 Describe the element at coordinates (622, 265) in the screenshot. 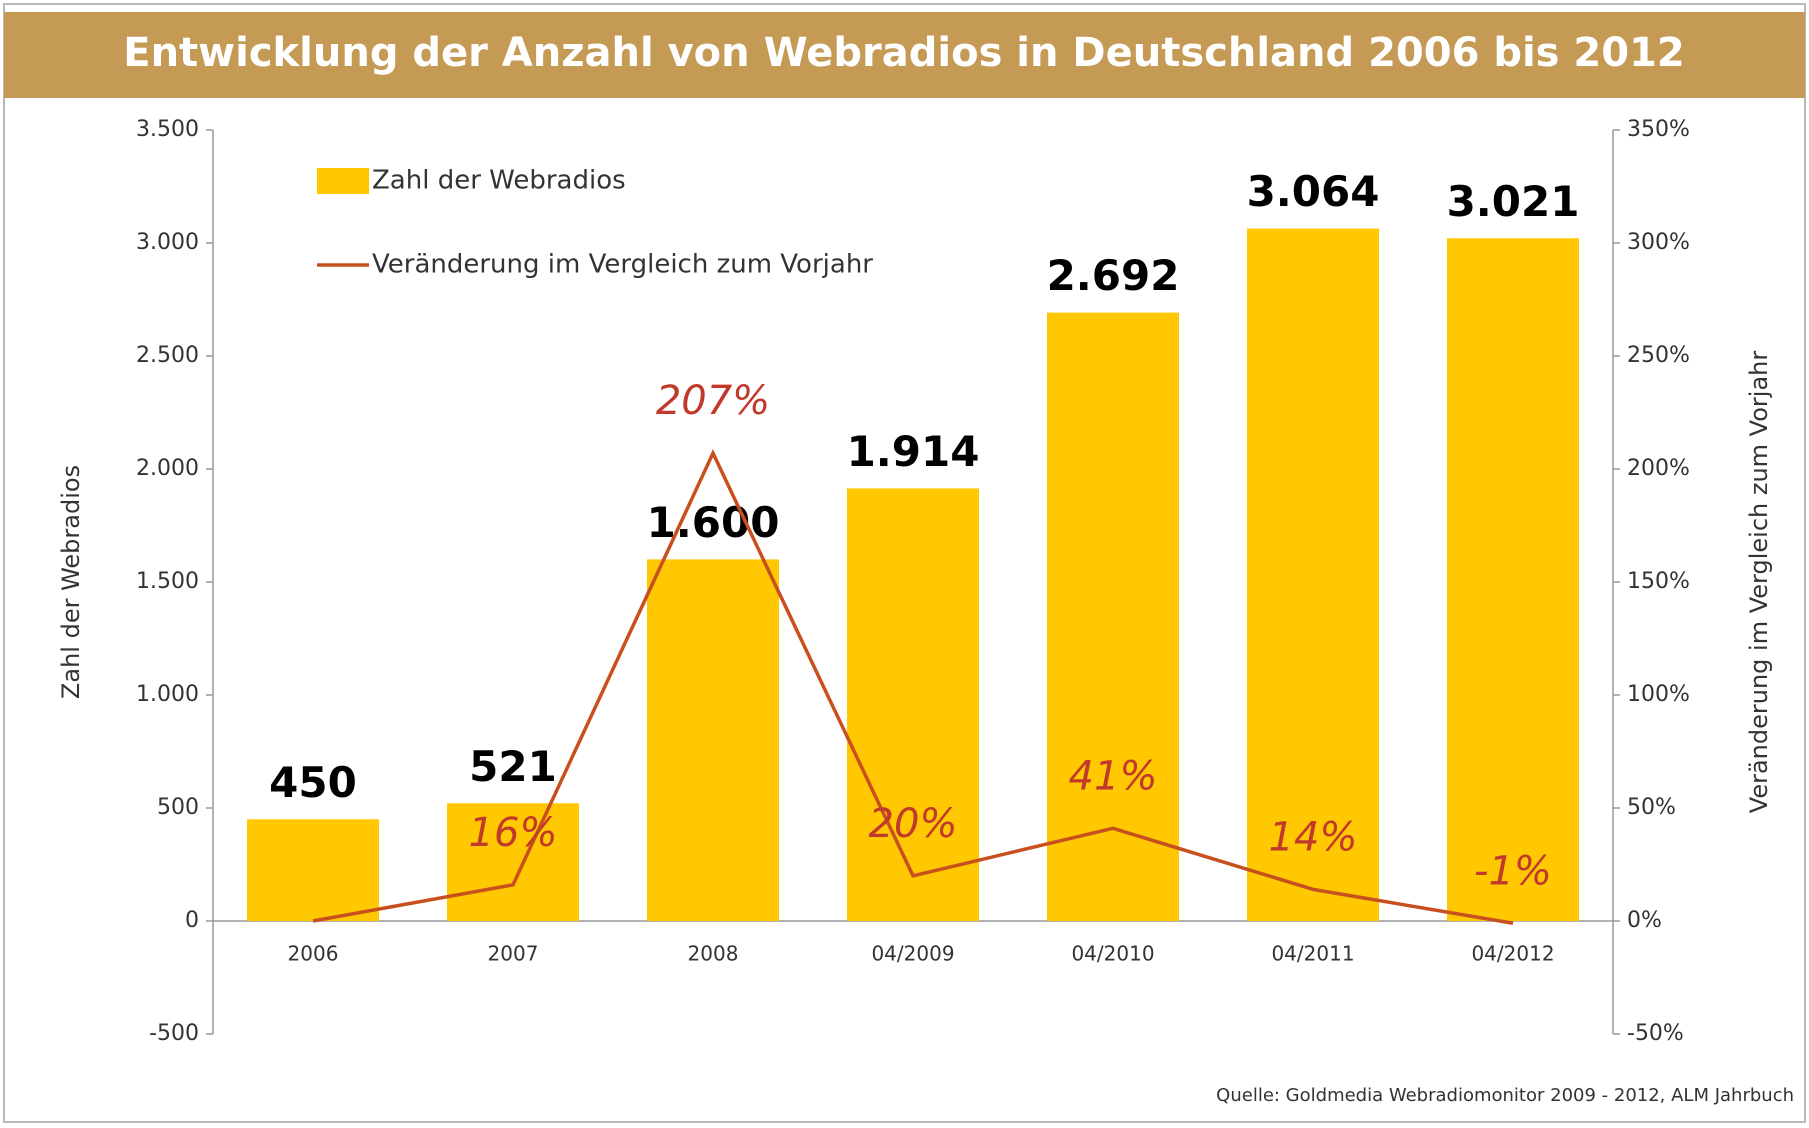

I see `legend-label: Veränderung im Vergleich zum Vorjahr` at that location.